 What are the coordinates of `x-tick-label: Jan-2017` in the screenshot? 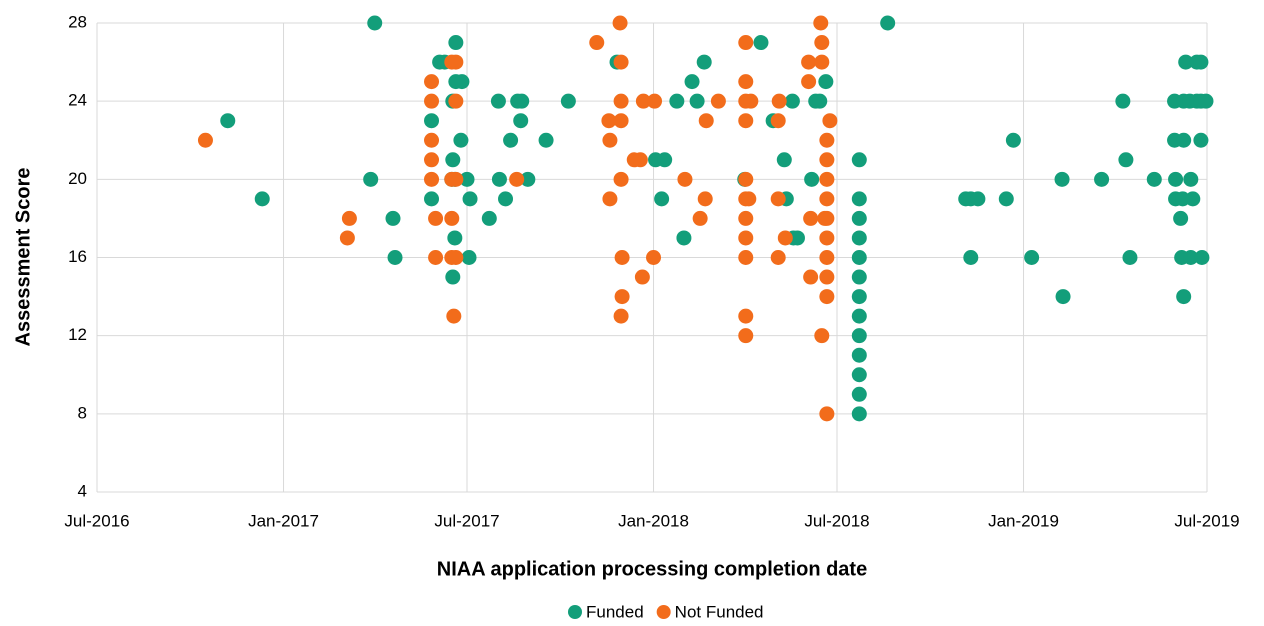 It's located at (283, 520).